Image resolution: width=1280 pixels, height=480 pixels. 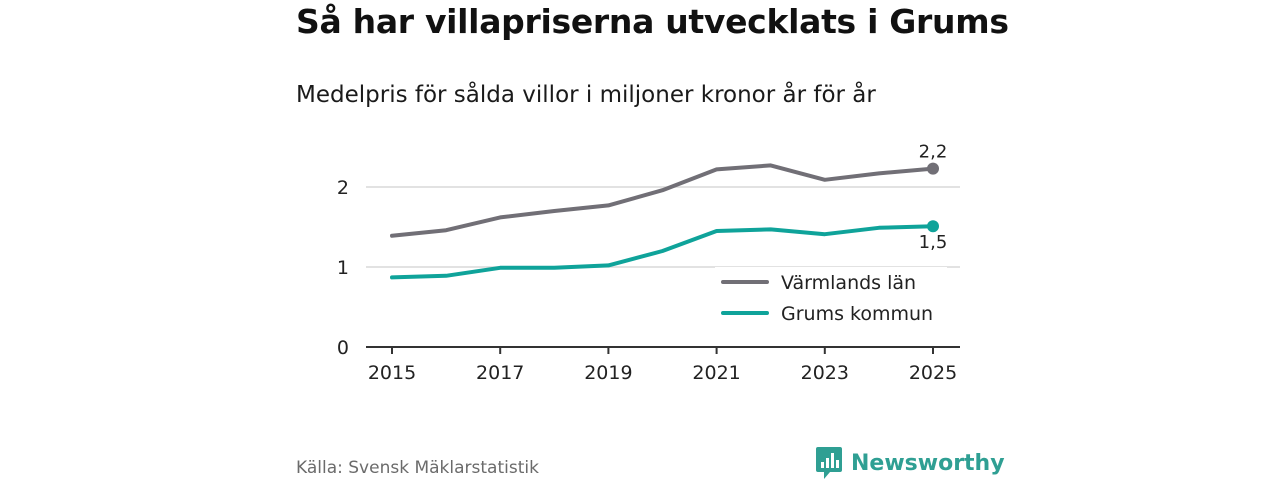 What do you see at coordinates (662, 252) in the screenshot?
I see `series-line-grums-kommun` at bounding box center [662, 252].